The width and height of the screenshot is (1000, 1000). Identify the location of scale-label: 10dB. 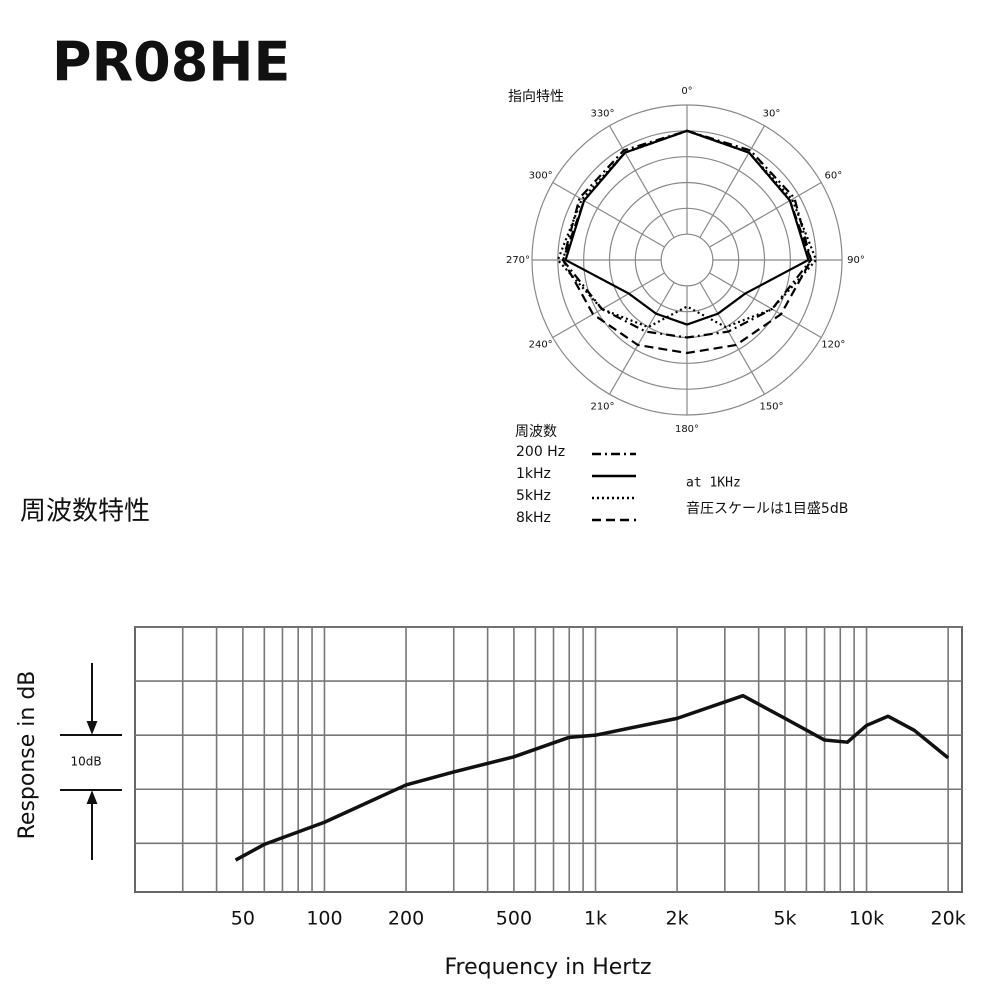
(85, 762).